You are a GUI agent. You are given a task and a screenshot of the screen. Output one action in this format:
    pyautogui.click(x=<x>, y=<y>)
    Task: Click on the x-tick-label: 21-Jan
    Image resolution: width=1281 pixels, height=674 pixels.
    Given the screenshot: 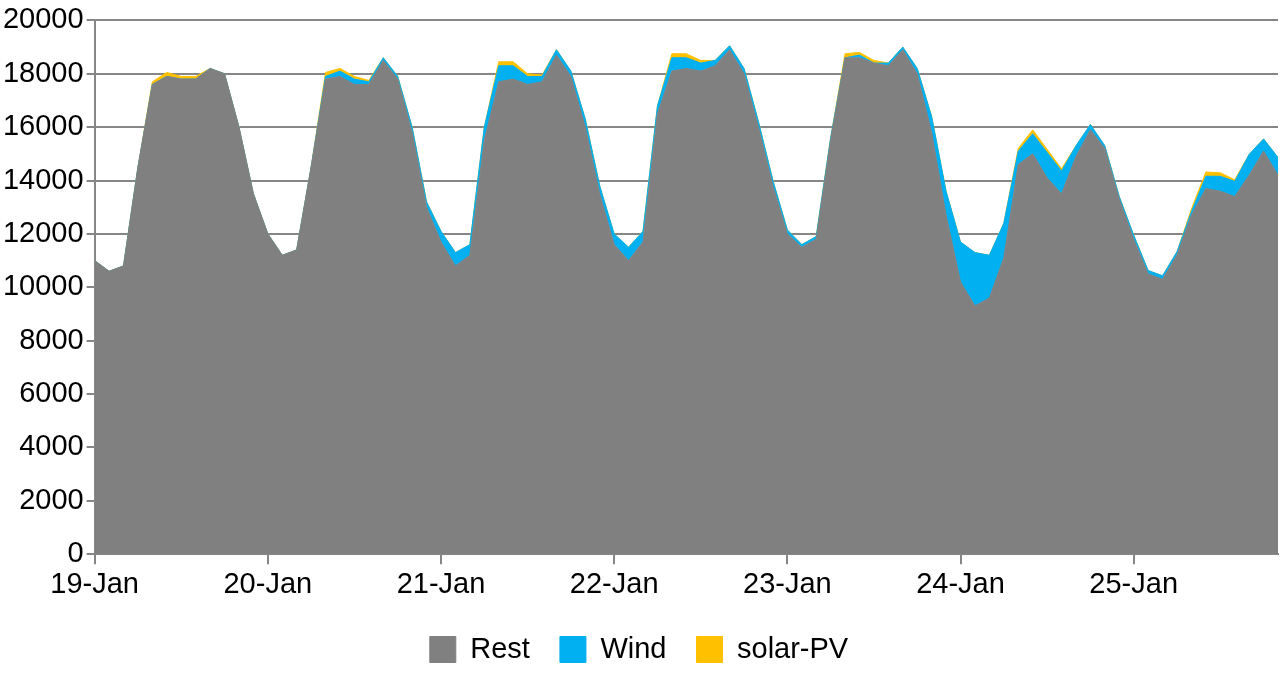 What is the action you would take?
    pyautogui.click(x=441, y=582)
    